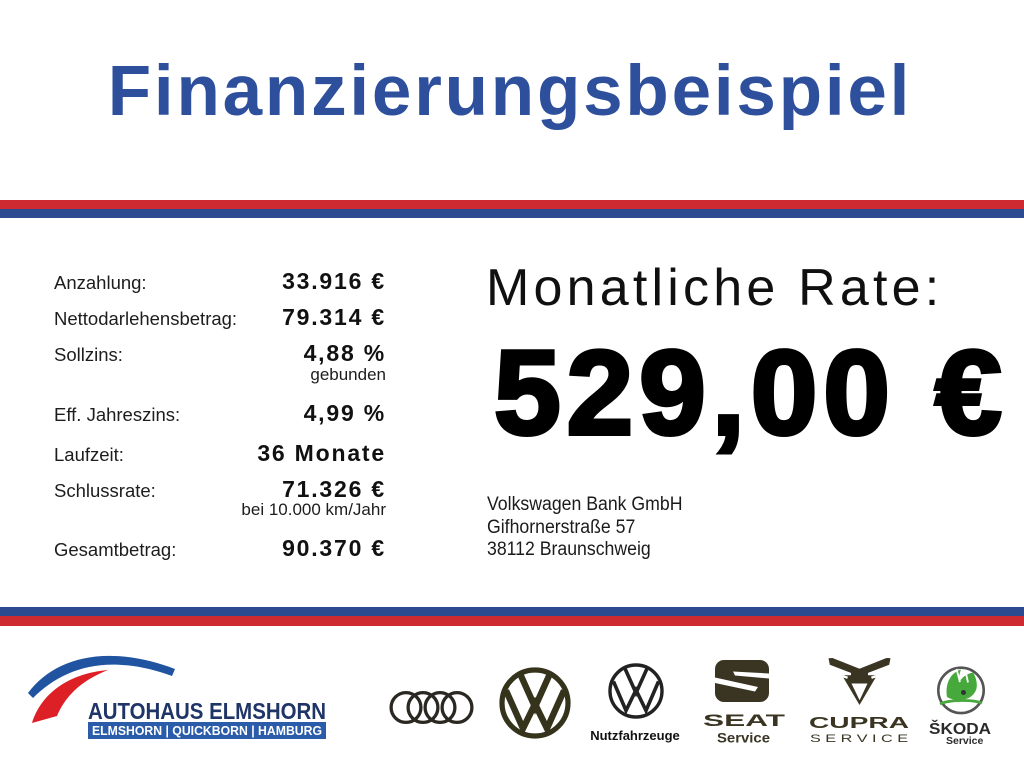 The height and width of the screenshot is (768, 1024). Describe the element at coordinates (859, 739) in the screenshot. I see `svg-text: S E R V I C E` at that location.